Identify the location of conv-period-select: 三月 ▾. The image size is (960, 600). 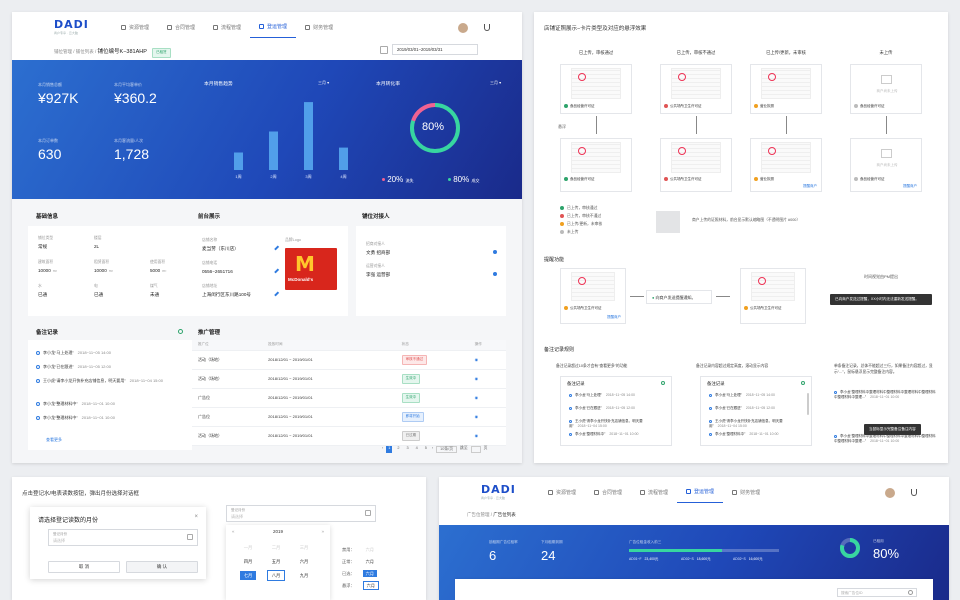
(496, 82).